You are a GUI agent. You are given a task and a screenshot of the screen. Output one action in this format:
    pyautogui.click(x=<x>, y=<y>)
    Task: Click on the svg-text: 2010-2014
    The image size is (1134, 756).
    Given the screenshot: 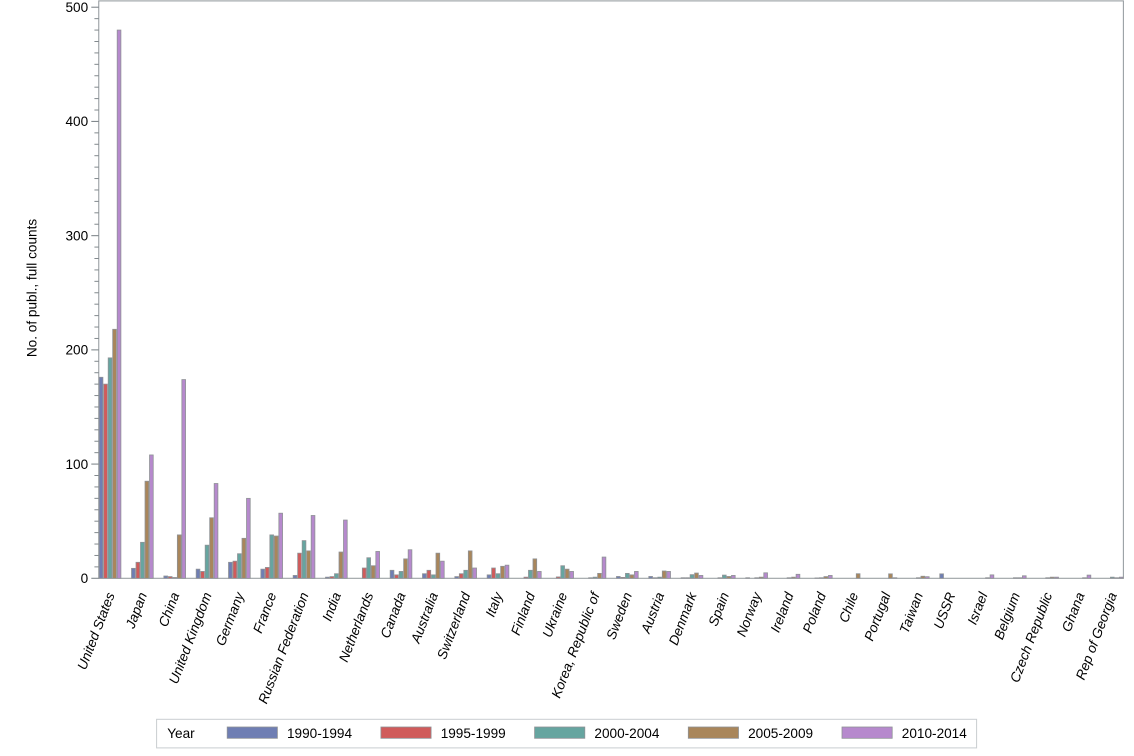 What is the action you would take?
    pyautogui.click(x=934, y=733)
    